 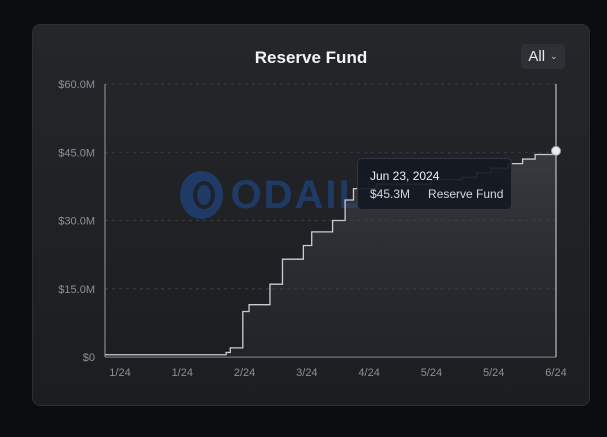 What do you see at coordinates (244, 373) in the screenshot?
I see `x-tick-label: 2/24` at bounding box center [244, 373].